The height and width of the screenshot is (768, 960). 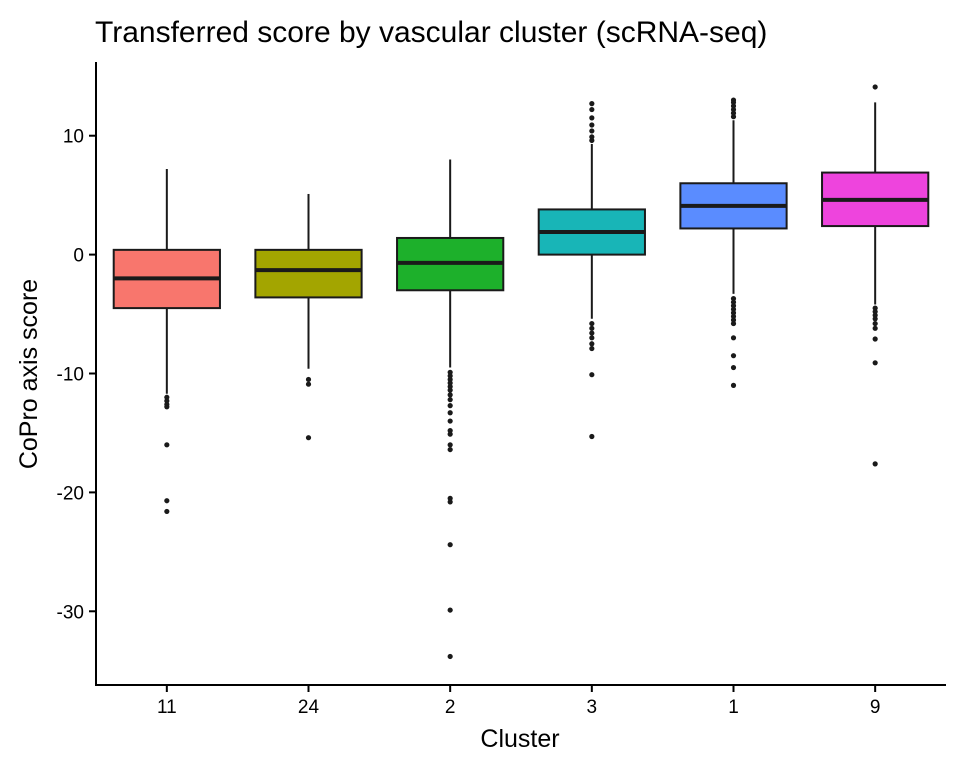 What do you see at coordinates (29, 374) in the screenshot?
I see `y-axis-title: CoPro axis score` at bounding box center [29, 374].